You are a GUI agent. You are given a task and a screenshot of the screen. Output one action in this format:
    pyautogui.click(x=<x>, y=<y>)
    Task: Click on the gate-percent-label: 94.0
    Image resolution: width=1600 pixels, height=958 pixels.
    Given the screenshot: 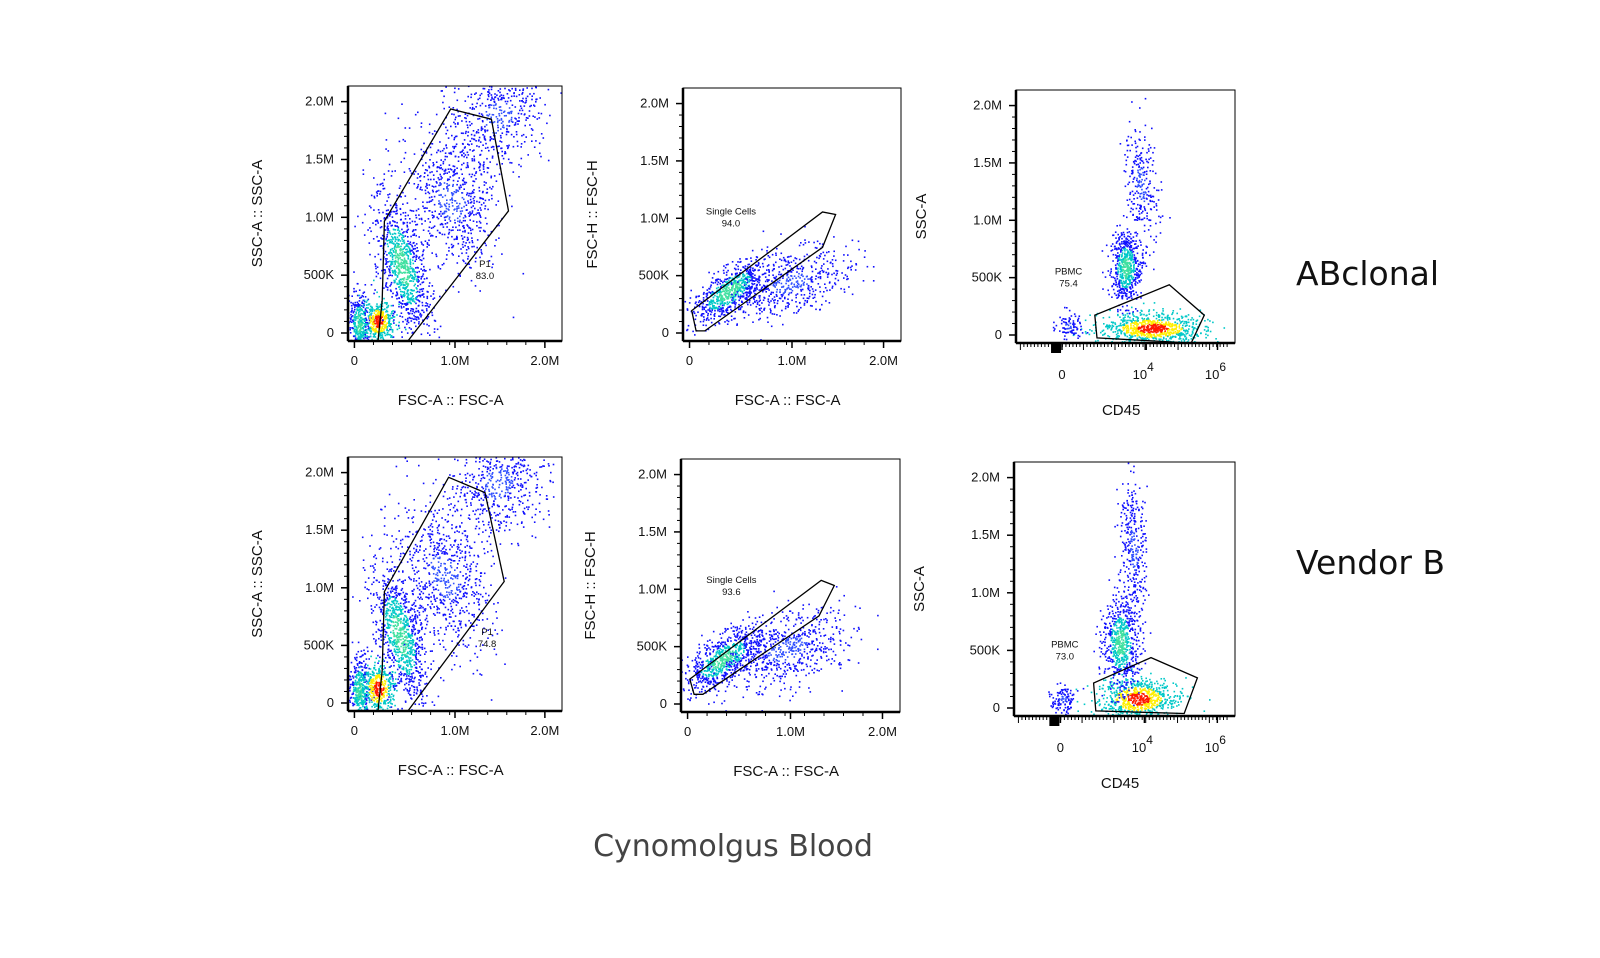 What is the action you would take?
    pyautogui.click(x=731, y=224)
    